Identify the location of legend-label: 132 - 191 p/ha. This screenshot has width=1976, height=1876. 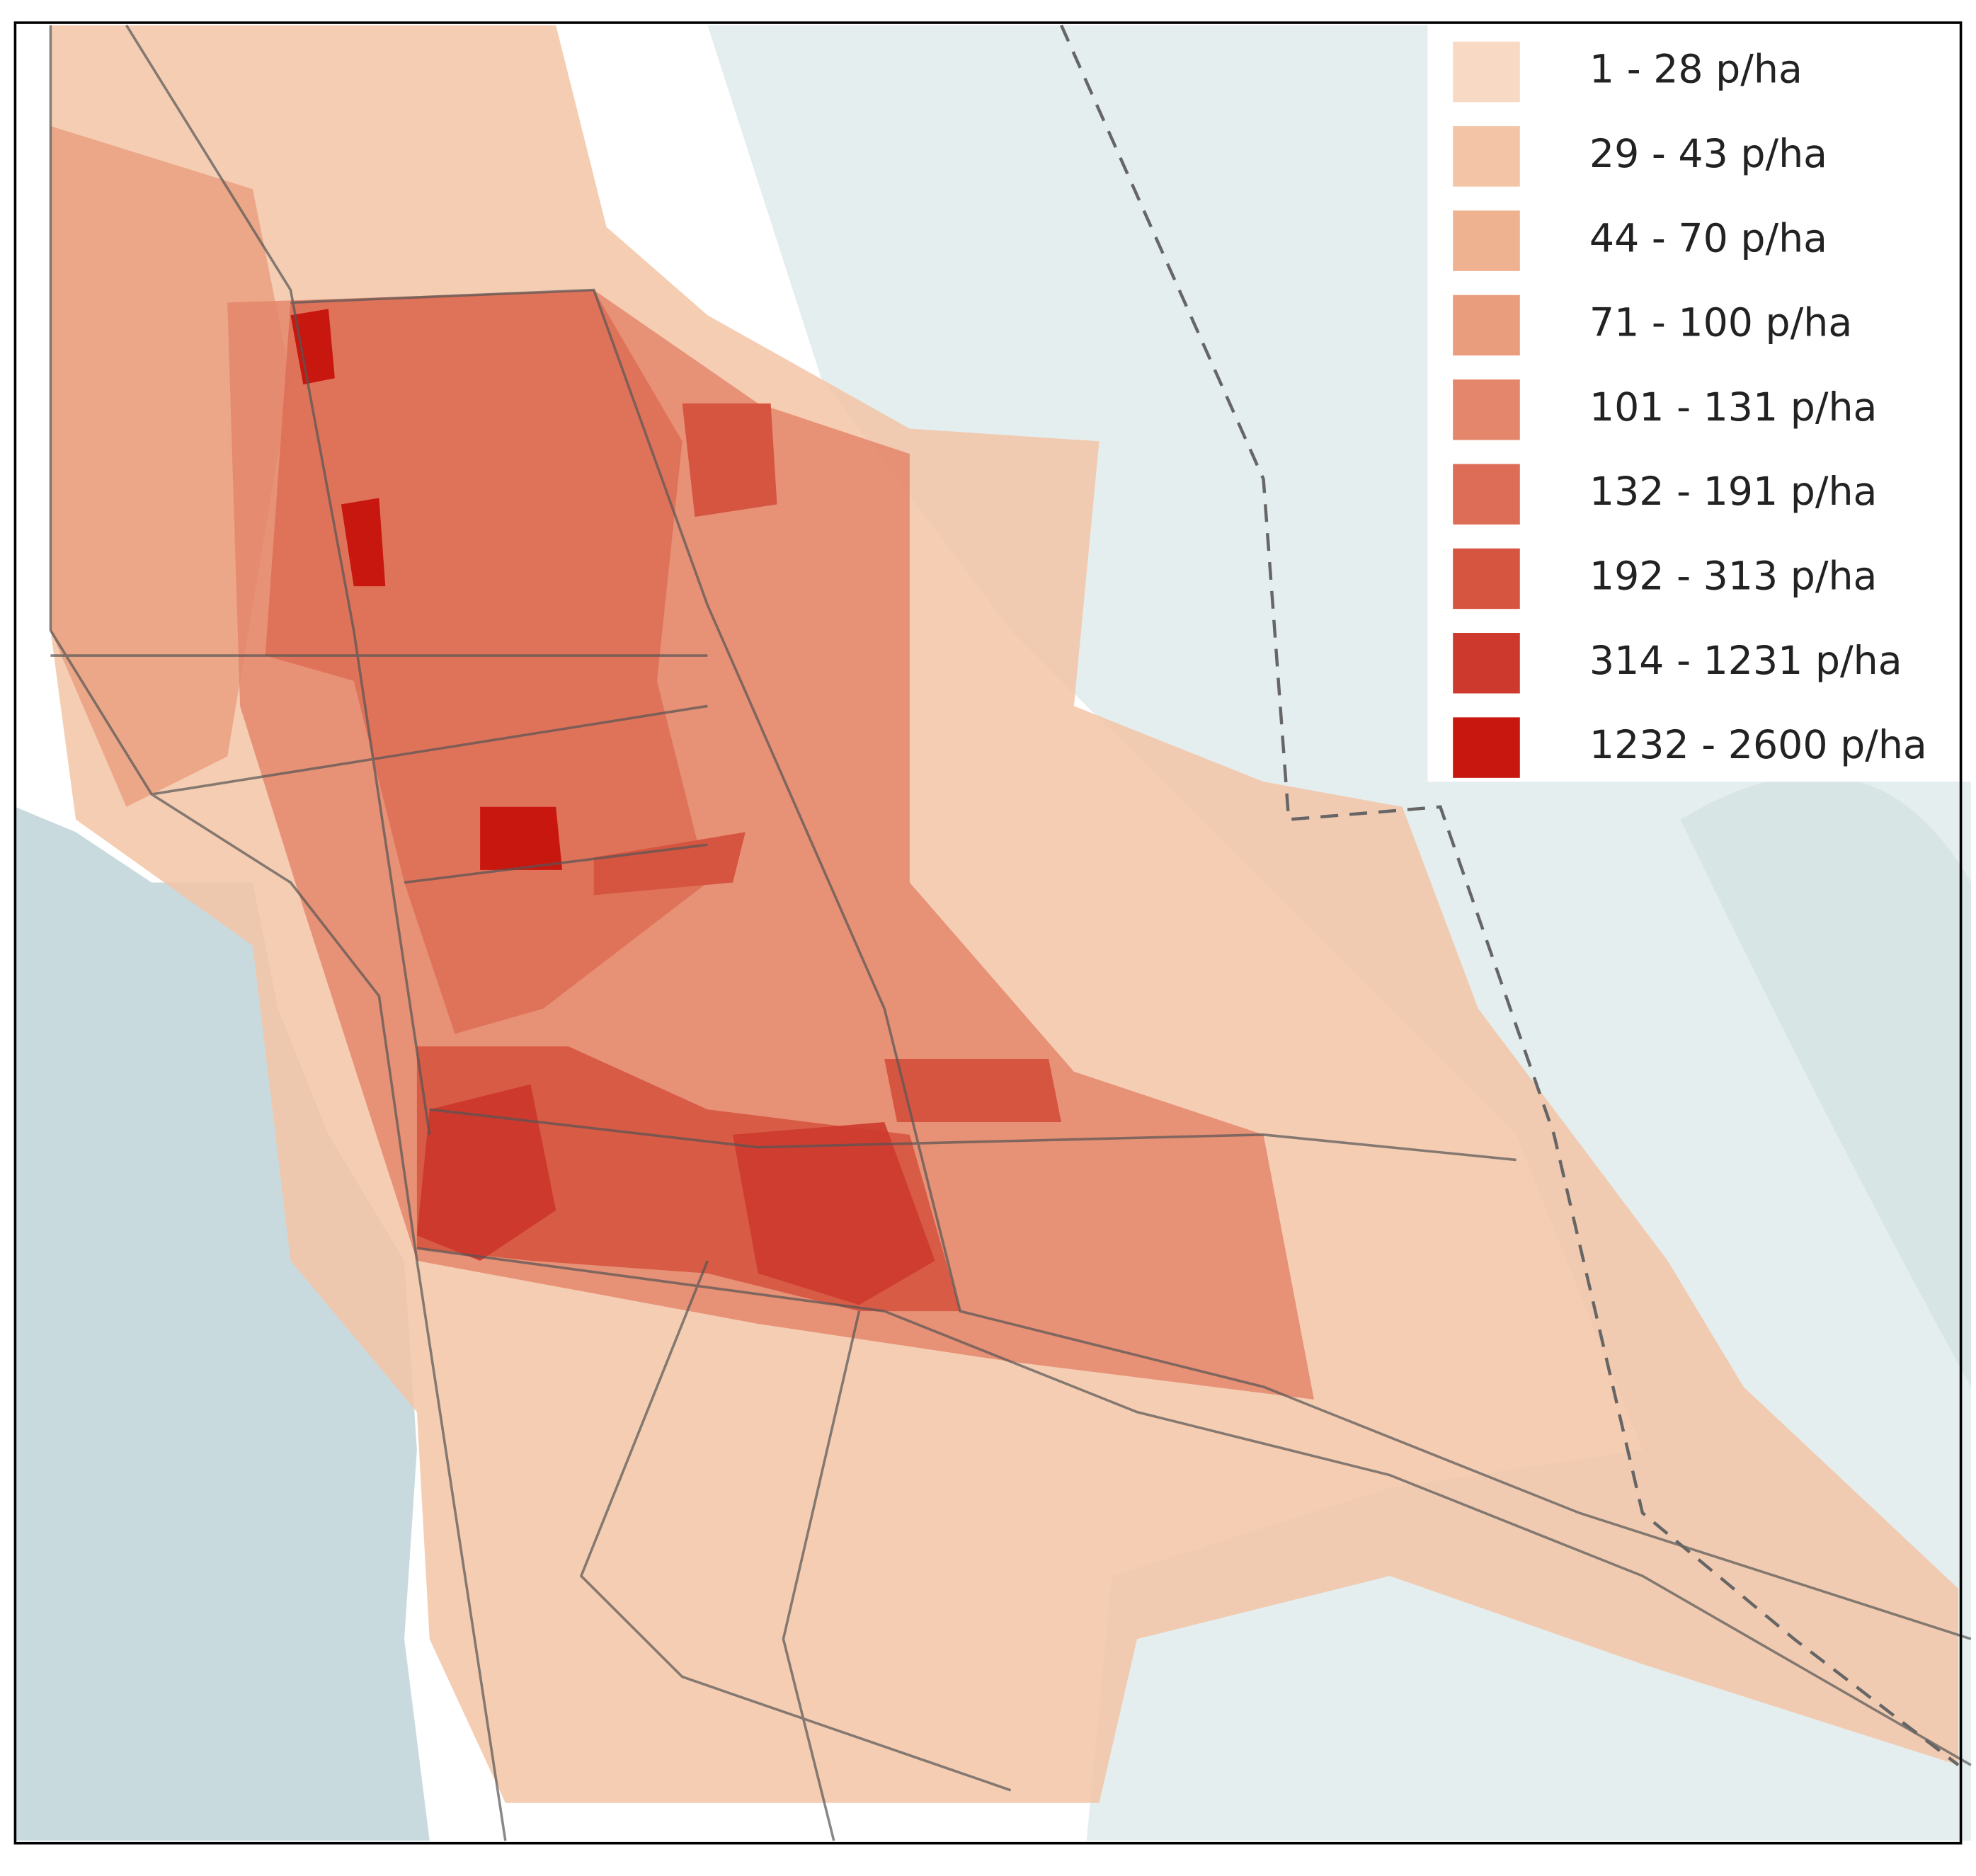
(1733, 492).